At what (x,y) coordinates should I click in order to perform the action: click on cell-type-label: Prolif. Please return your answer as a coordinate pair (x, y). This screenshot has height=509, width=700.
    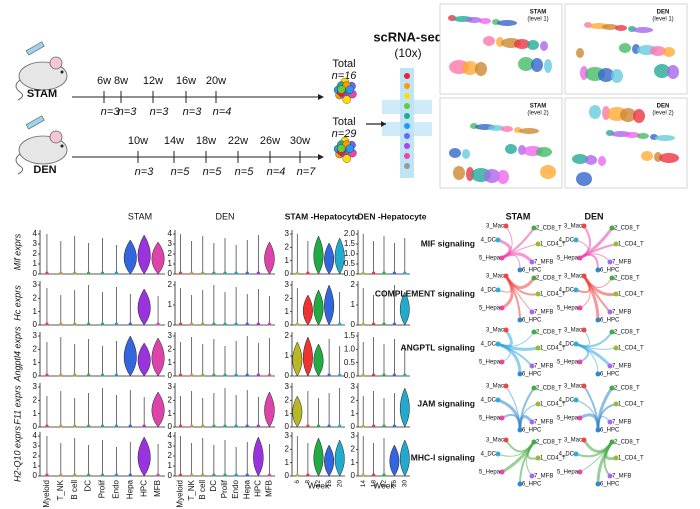
    Looking at the image, I should click on (224, 488).